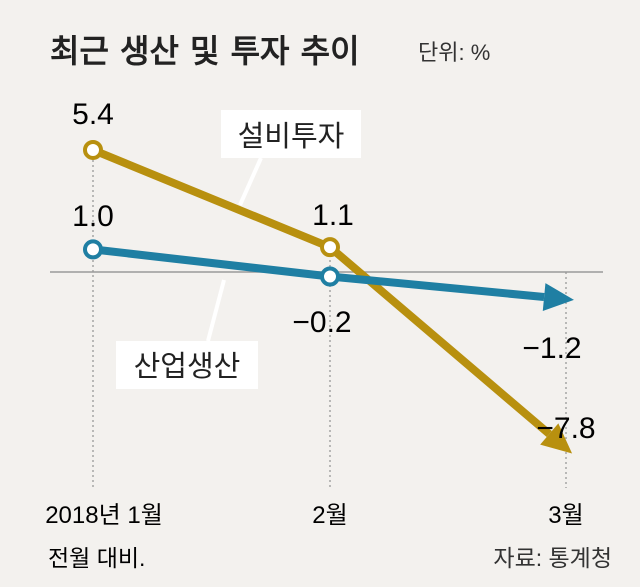 The image size is (640, 587). I want to click on series-label-production: 산업생산, so click(187, 366).